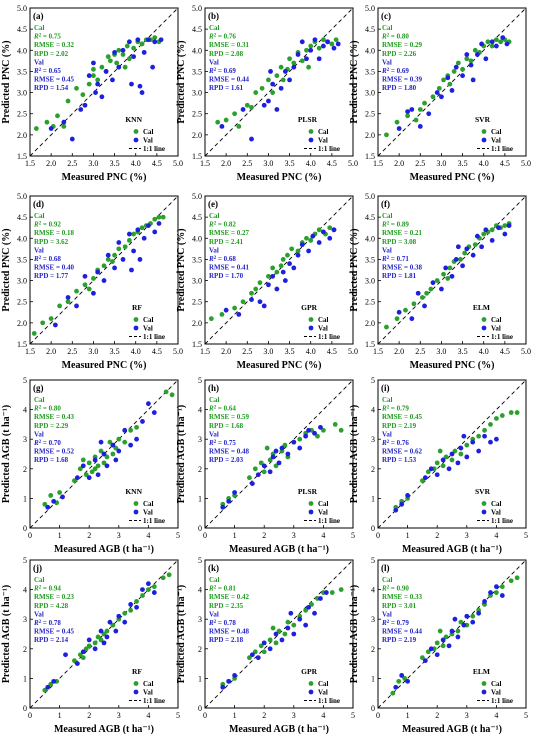 This screenshot has height=737, width=550. What do you see at coordinates (89, 715) in the screenshot?
I see `x-tick-label: 2` at bounding box center [89, 715].